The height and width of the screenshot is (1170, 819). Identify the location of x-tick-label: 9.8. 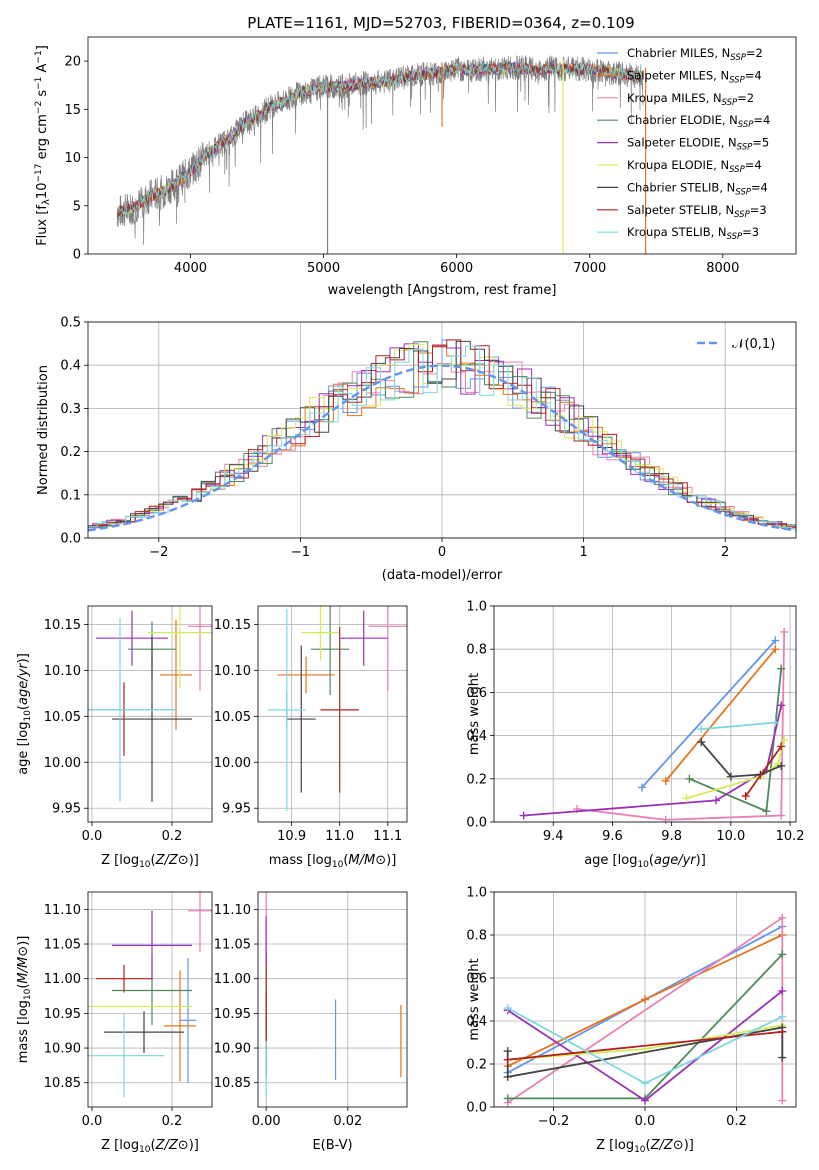
(671, 836).